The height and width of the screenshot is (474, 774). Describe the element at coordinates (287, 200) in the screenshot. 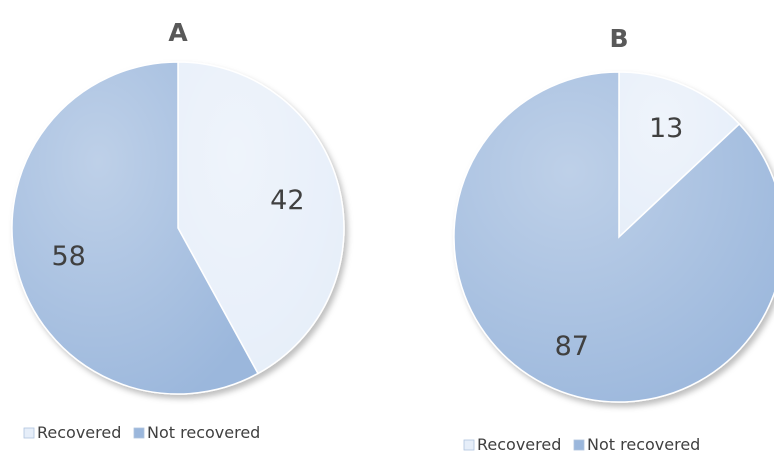

I see `chart-a-data-label-0: 42` at that location.